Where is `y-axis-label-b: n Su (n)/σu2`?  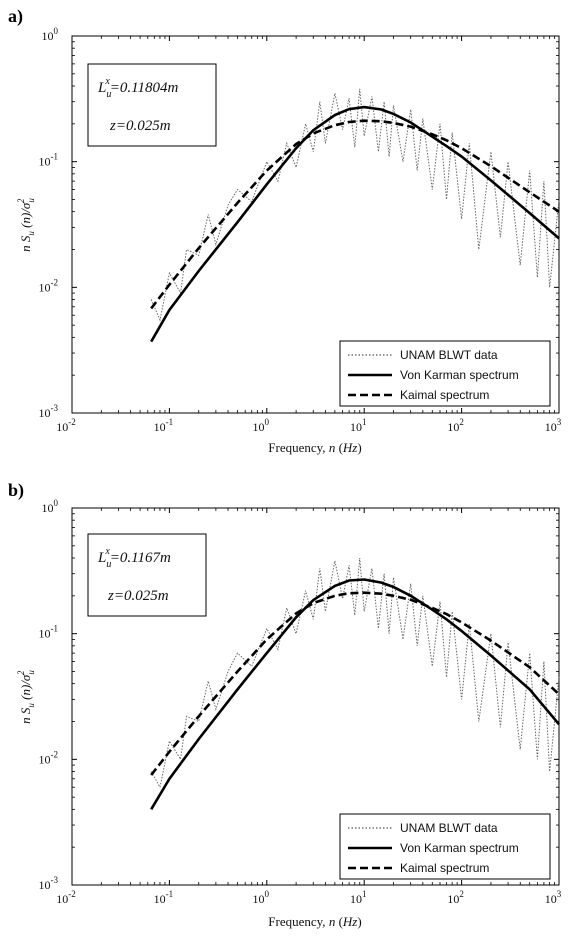 y-axis-label-b: n Su (n)/σu2 is located at coordinates (26, 697).